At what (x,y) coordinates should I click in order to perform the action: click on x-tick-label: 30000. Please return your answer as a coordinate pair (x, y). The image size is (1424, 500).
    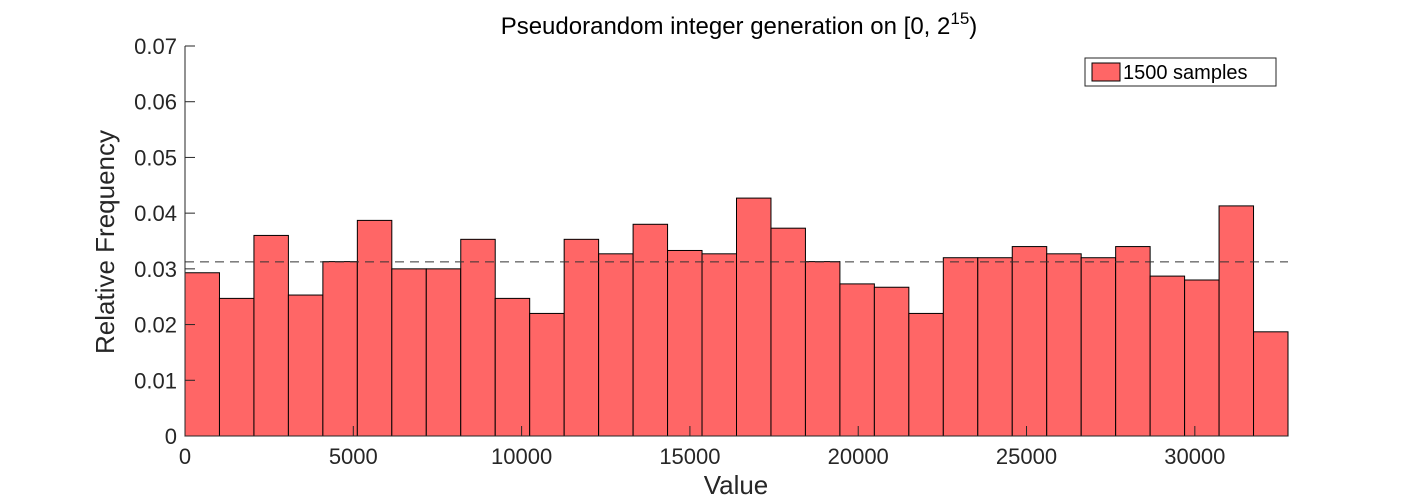
    Looking at the image, I should click on (1194, 456).